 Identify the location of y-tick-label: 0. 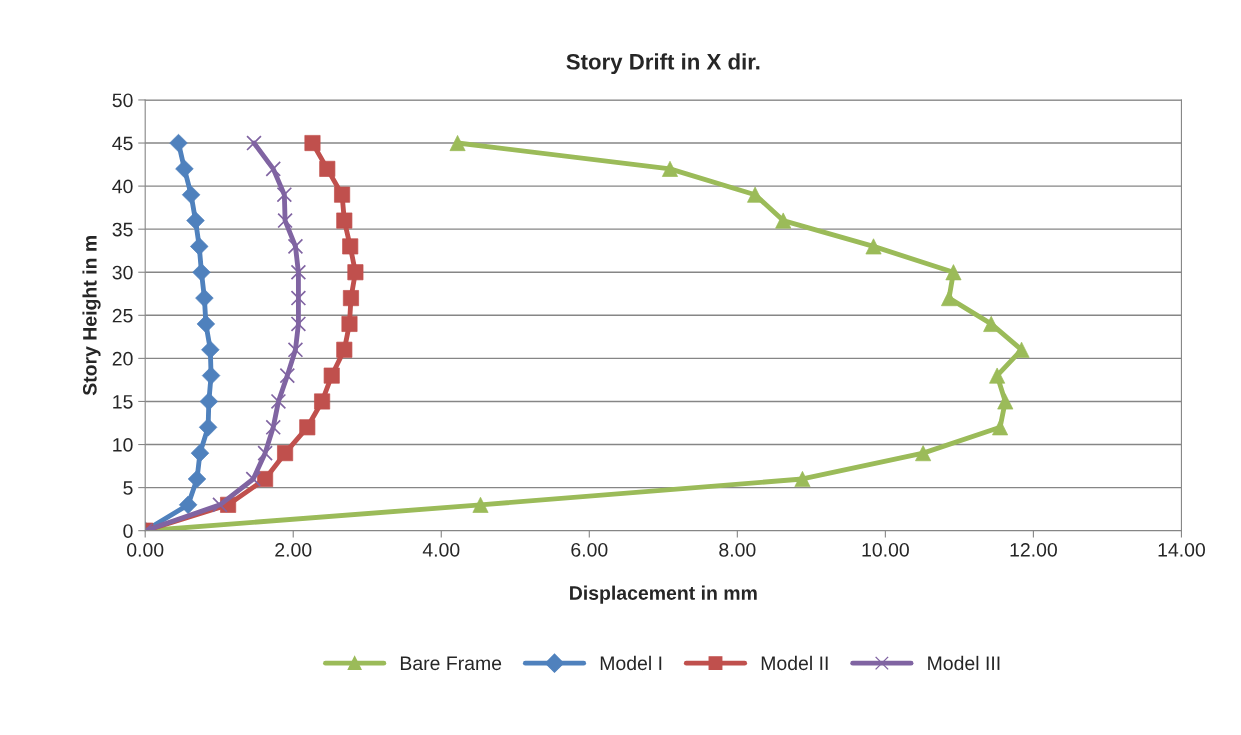
(128, 531).